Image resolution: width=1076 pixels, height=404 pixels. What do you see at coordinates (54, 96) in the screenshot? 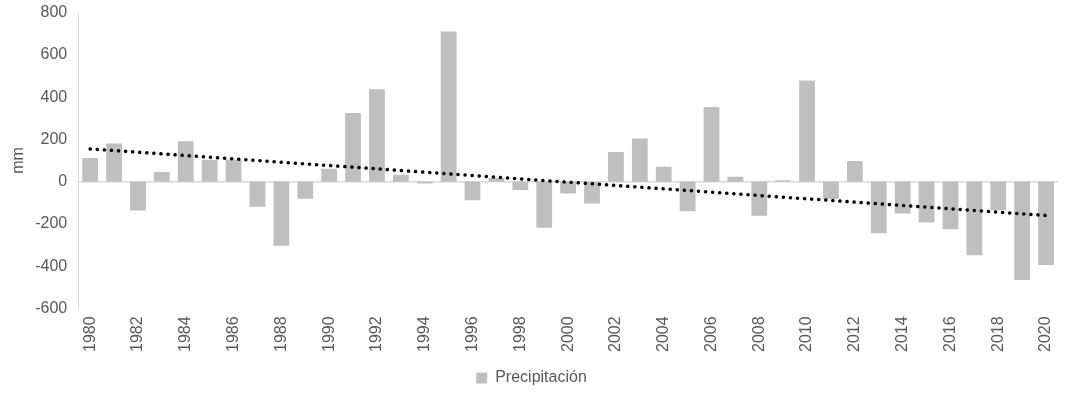
I see `y-tick-label: 400` at bounding box center [54, 96].